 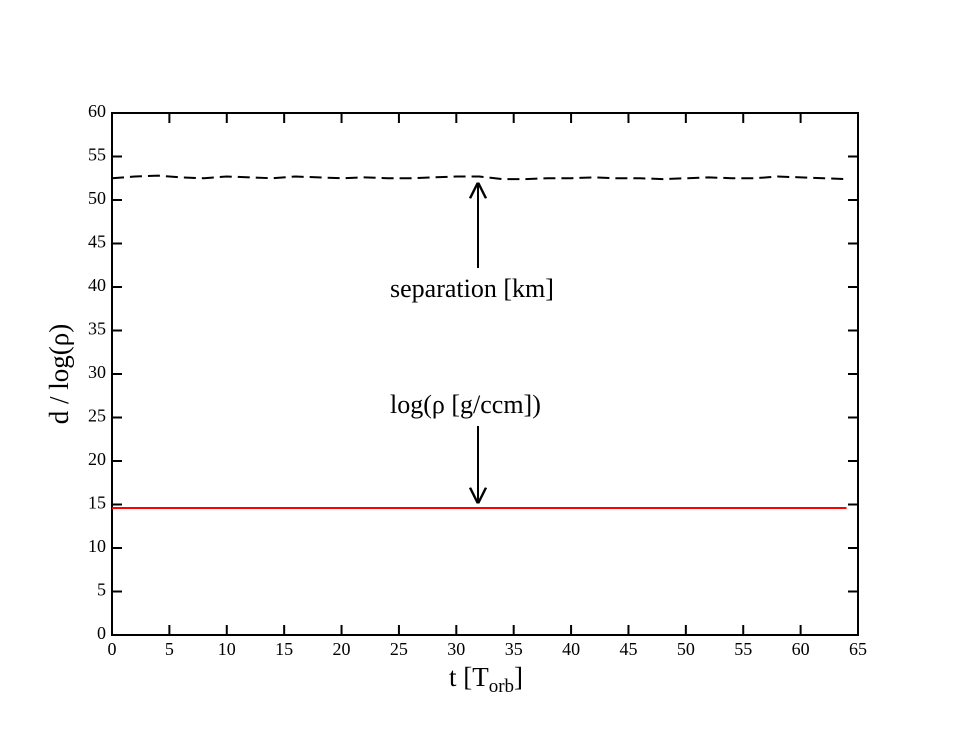 I want to click on series-line, so click(x=479, y=177).